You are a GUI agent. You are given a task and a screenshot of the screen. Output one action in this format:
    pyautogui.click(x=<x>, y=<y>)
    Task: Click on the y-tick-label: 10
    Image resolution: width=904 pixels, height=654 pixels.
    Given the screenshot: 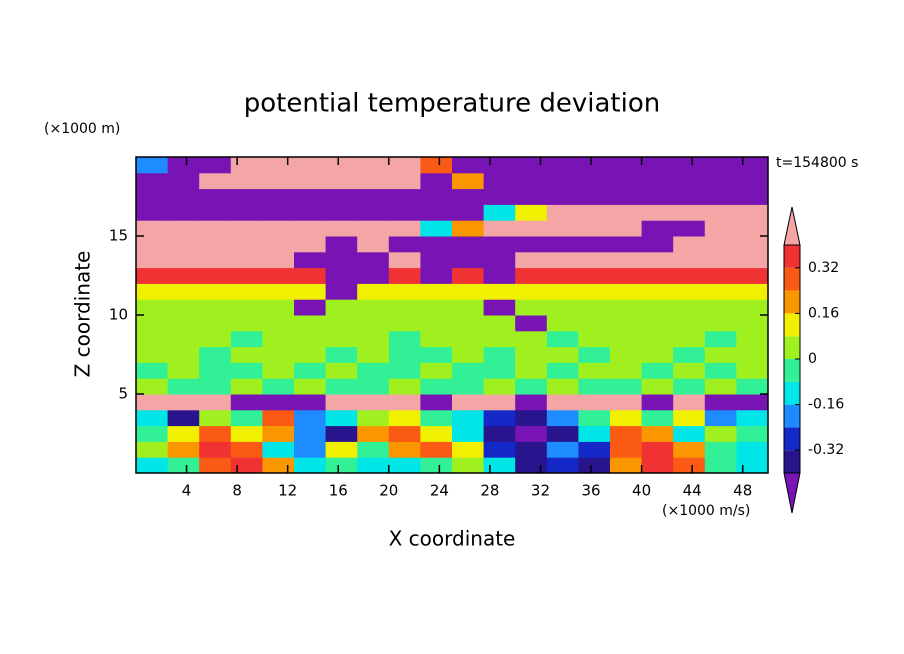 What is the action you would take?
    pyautogui.click(x=118, y=315)
    